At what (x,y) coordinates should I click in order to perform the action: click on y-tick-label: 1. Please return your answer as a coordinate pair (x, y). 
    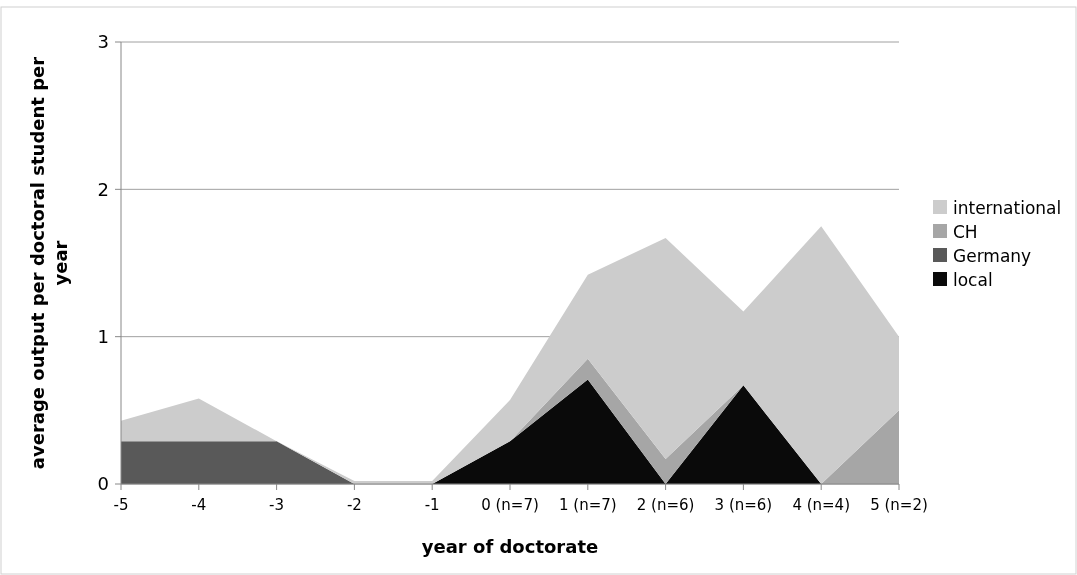
    Looking at the image, I should click on (103, 336).